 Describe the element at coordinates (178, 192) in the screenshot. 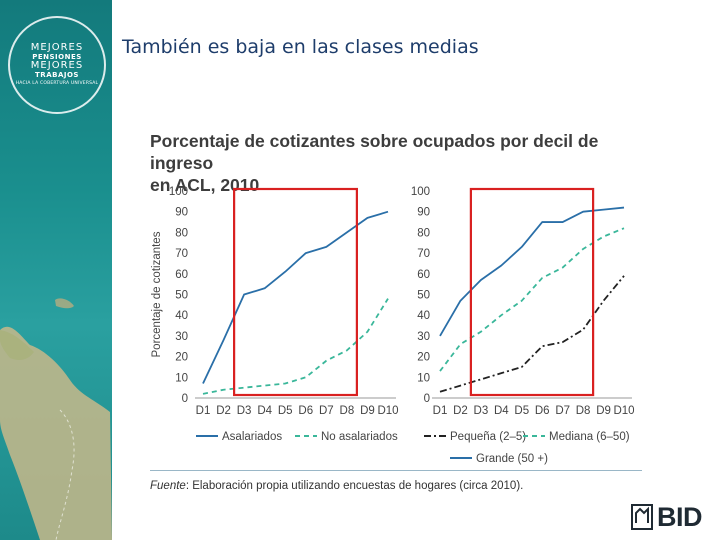

I see `chart1-ytick-label: 100` at that location.